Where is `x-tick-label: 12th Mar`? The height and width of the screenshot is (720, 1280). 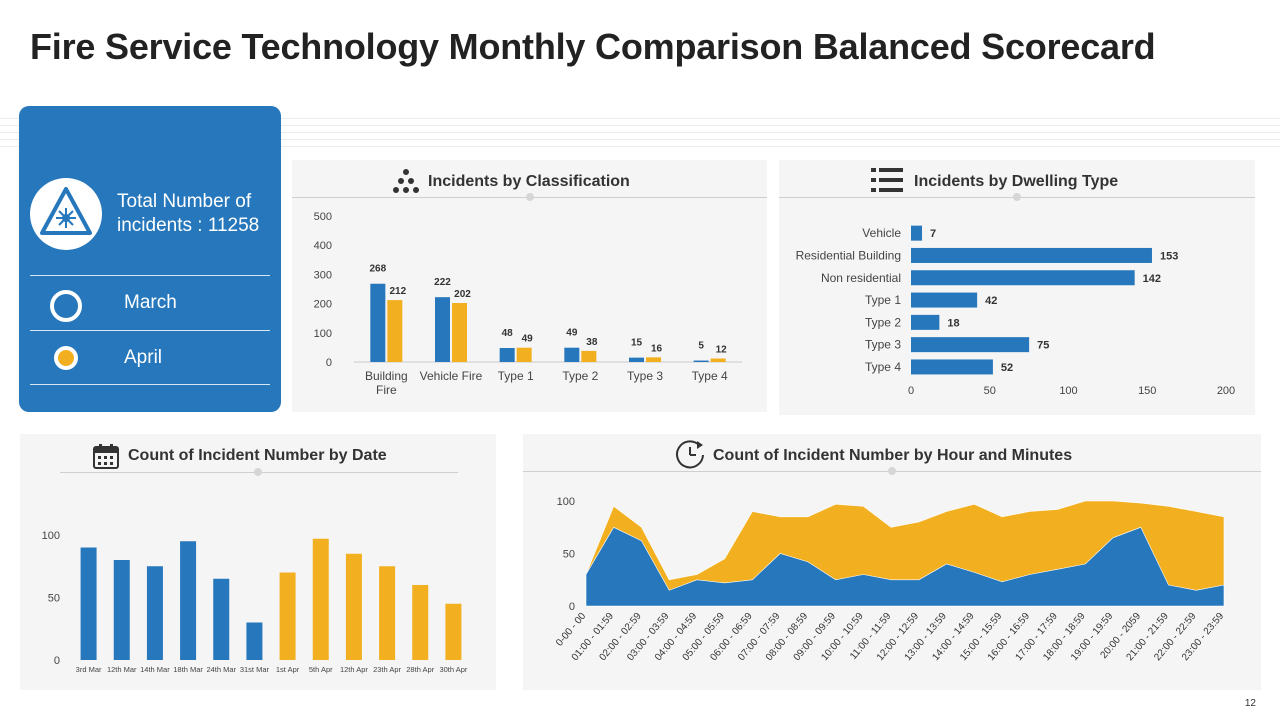 x-tick-label: 12th Mar is located at coordinates (122, 669).